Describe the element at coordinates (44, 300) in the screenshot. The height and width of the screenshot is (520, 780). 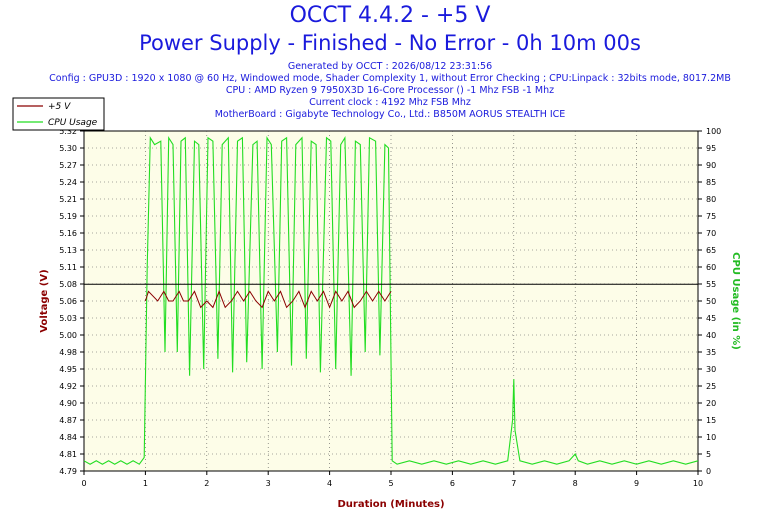
I see `y-axis-label: Voltage (V)` at that location.